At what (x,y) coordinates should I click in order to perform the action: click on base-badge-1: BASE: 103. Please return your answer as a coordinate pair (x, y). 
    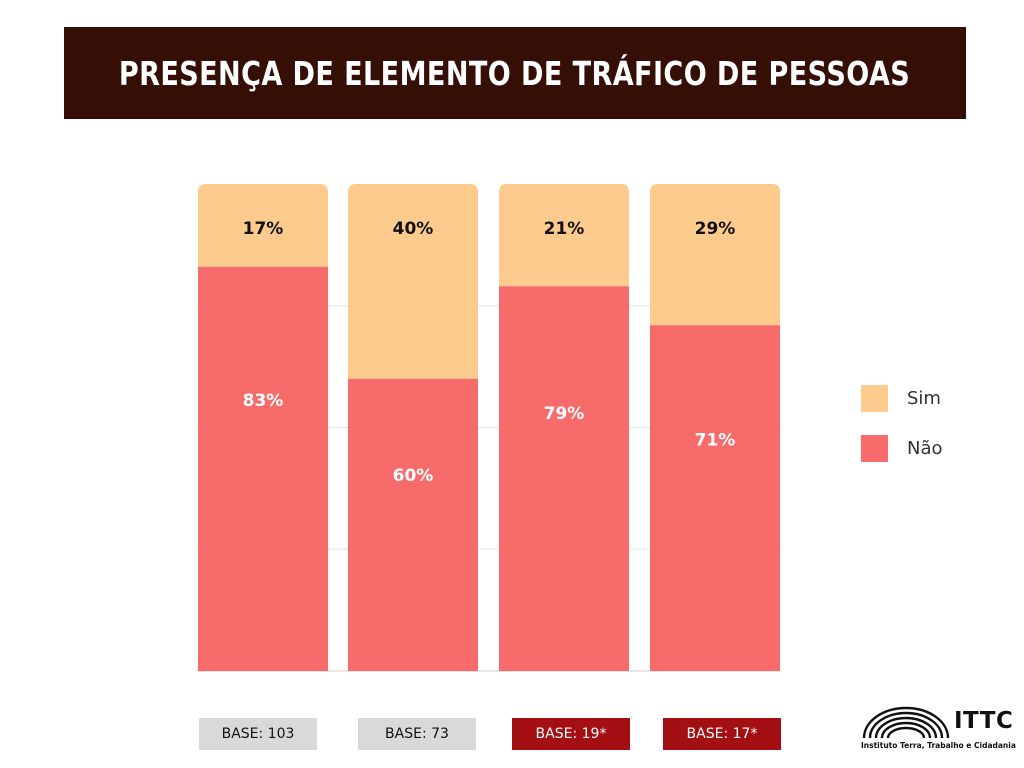
    Looking at the image, I should click on (258, 734).